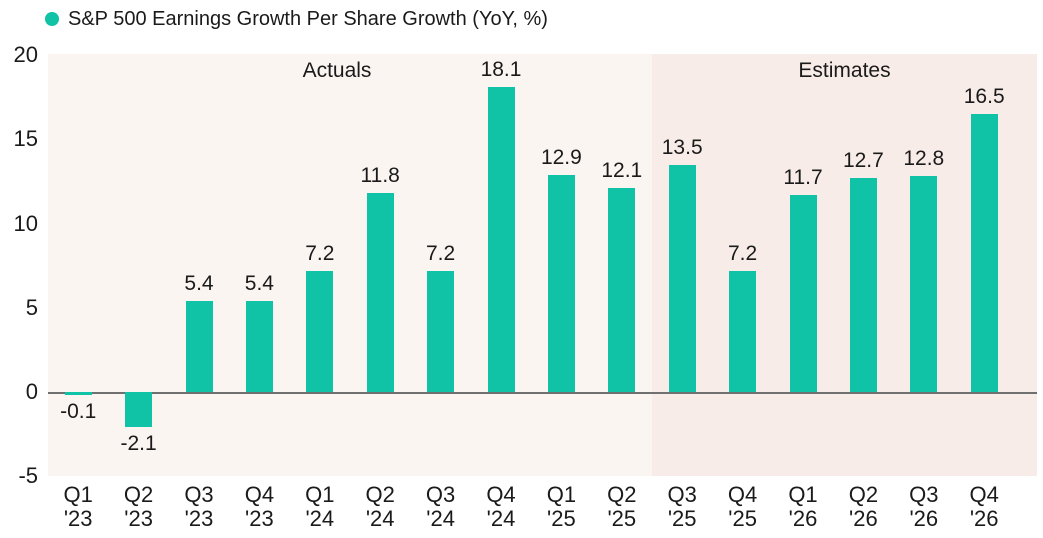  I want to click on section-label-estimates: Estimates, so click(844, 70).